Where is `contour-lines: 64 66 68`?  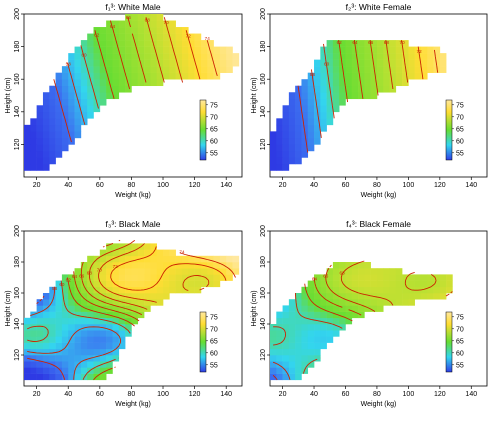 contour-lines: 64 66 68 is located at coordinates (362, 320).